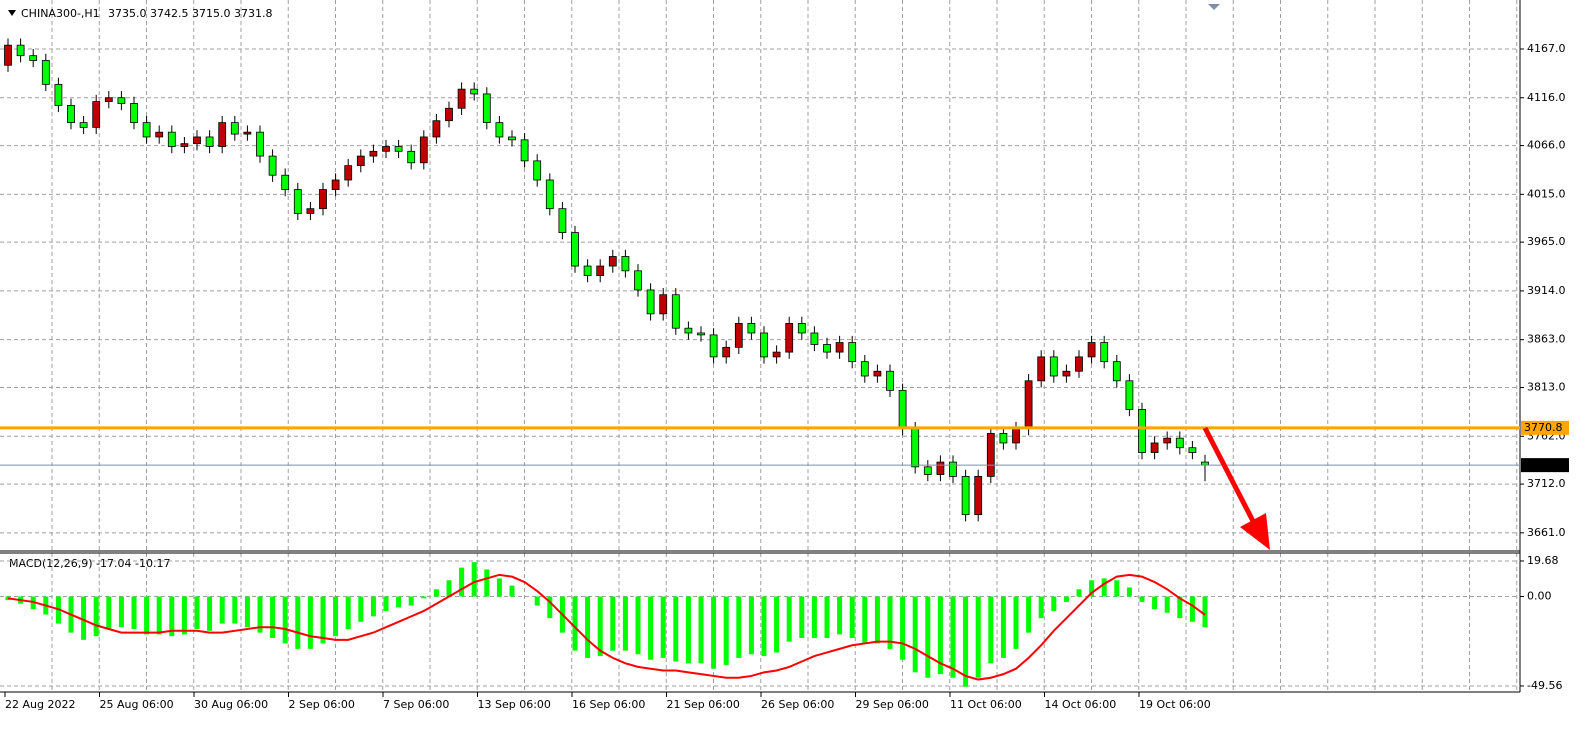 The image size is (1592, 734). I want to click on signal-line, so click(606, 627).